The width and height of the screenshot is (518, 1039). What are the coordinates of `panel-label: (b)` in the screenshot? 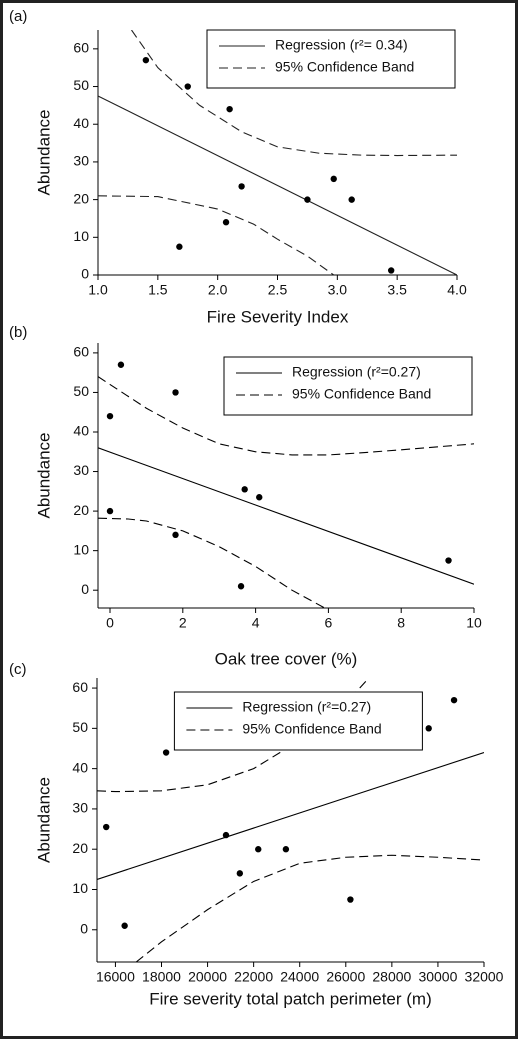 It's located at (18, 332).